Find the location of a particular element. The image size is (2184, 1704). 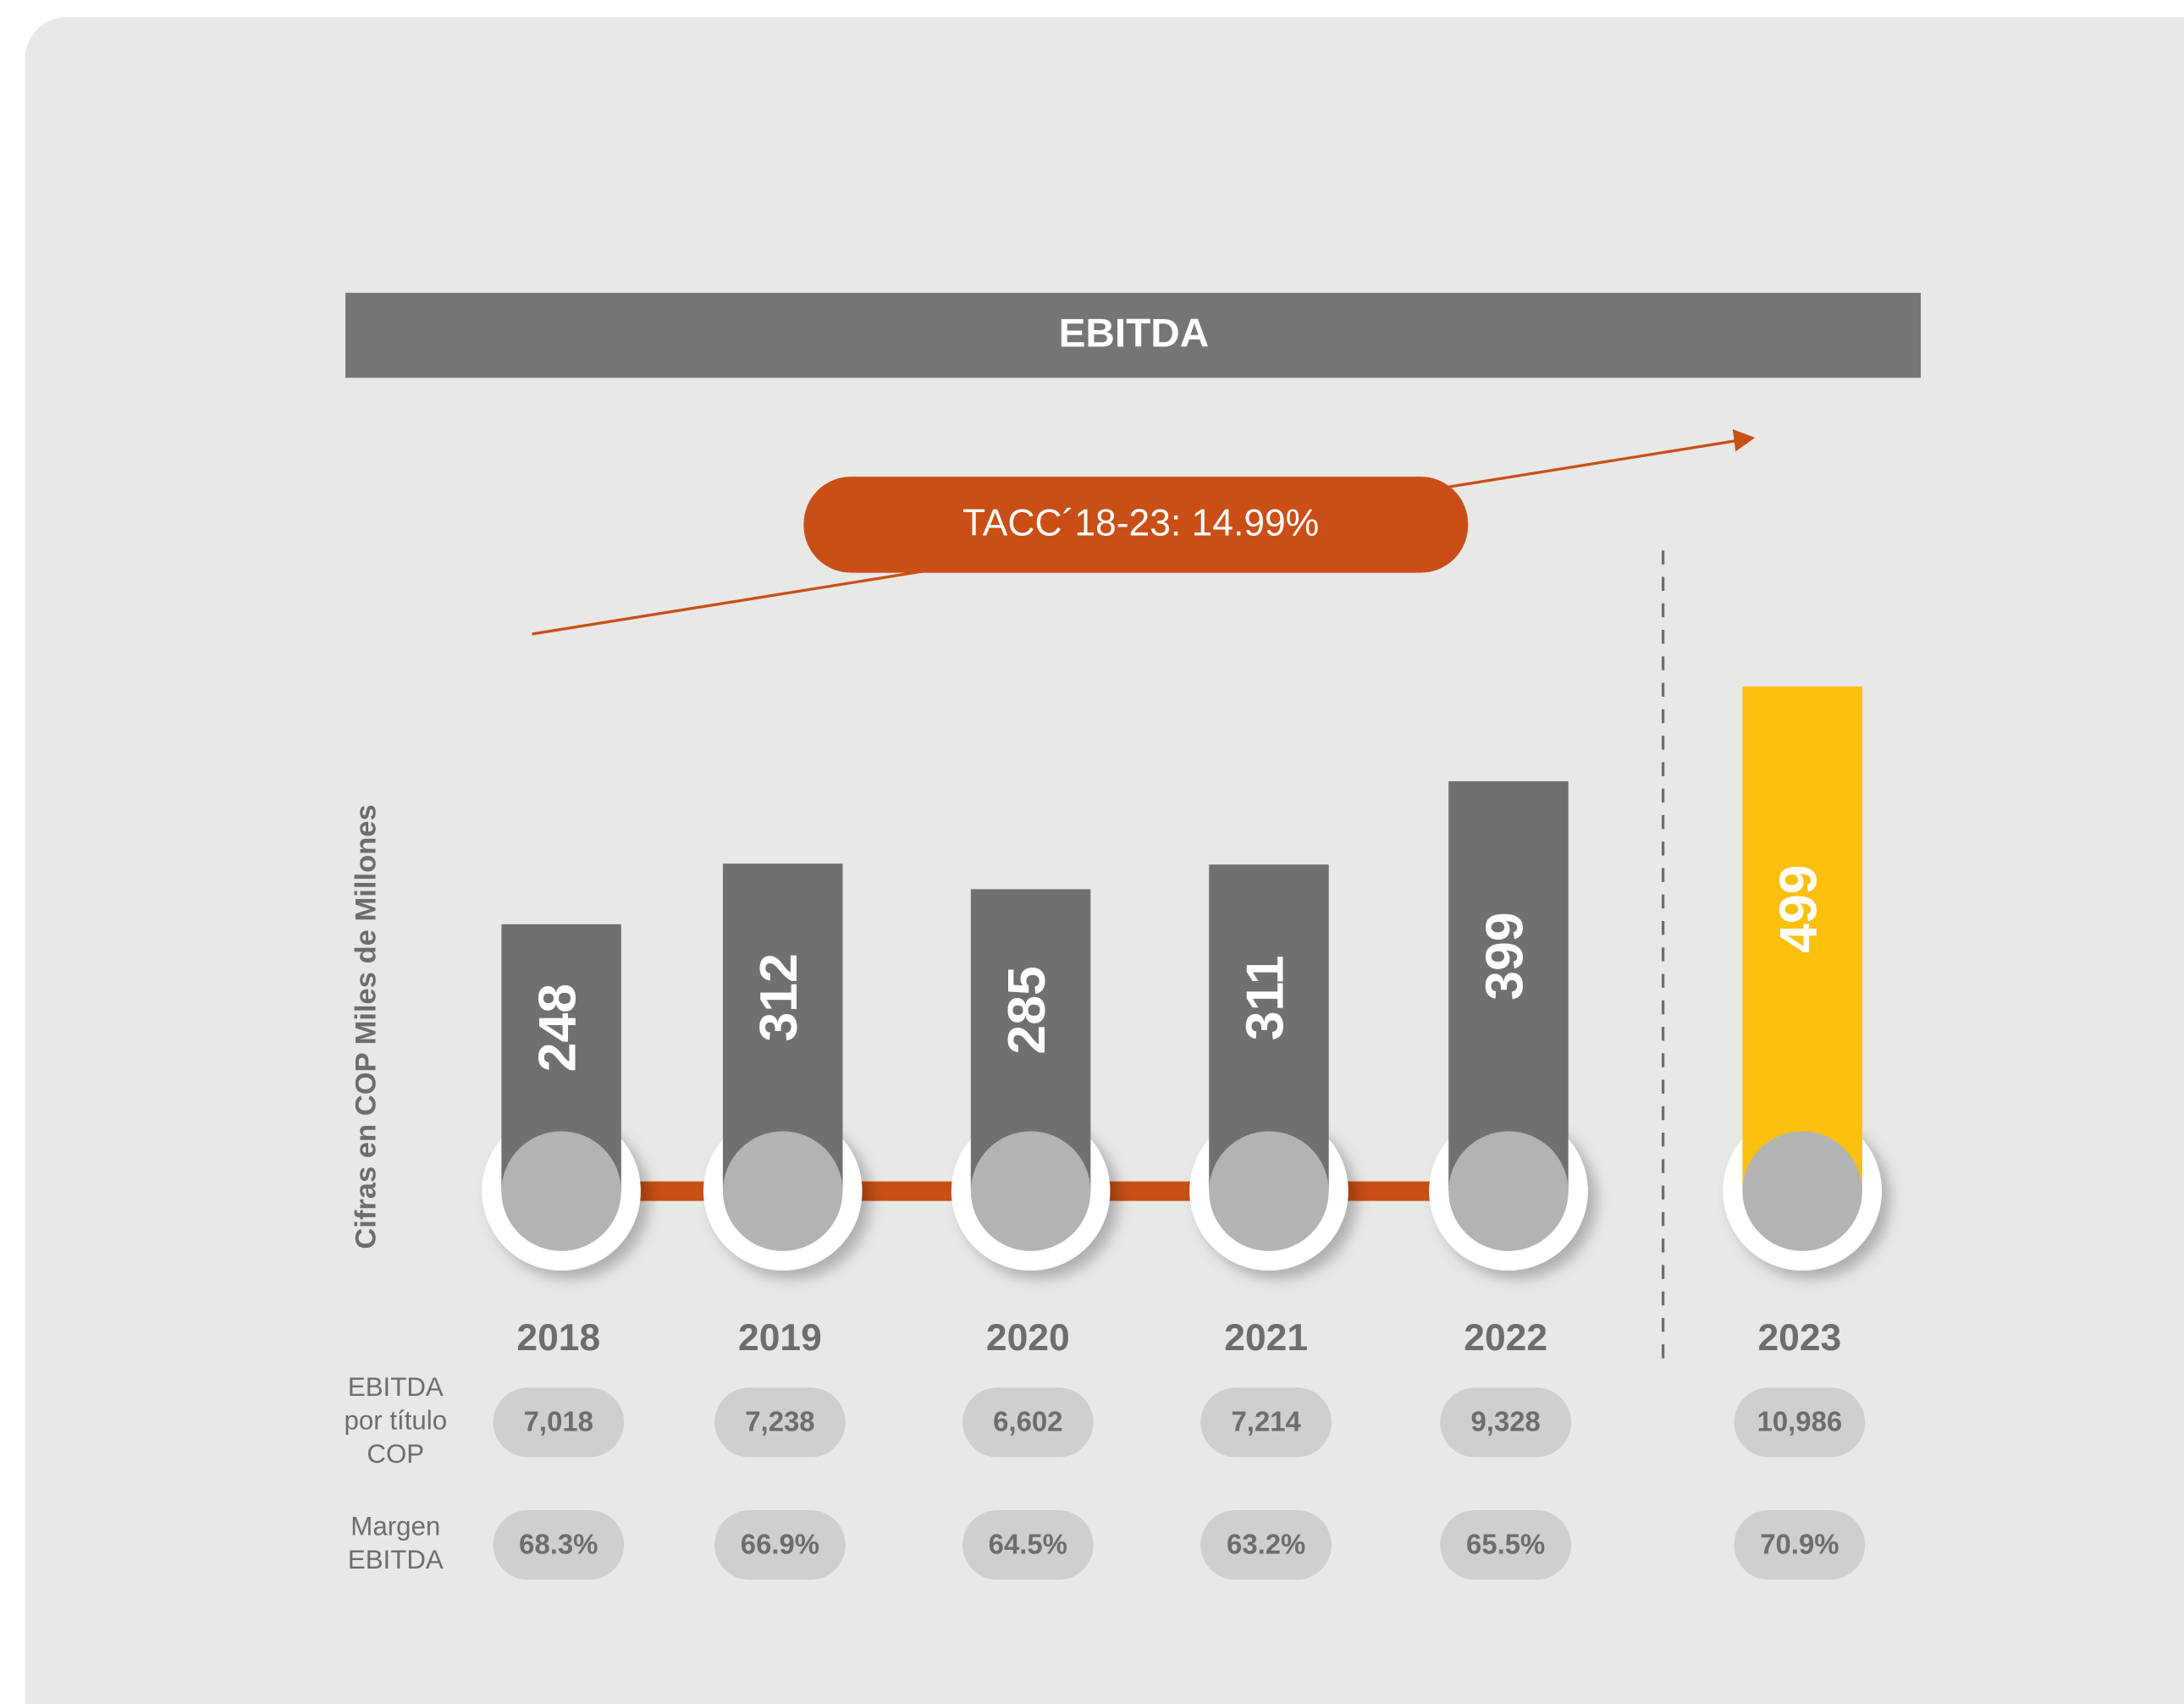

value-pill-label: 7,214 is located at coordinates (1267, 1421).